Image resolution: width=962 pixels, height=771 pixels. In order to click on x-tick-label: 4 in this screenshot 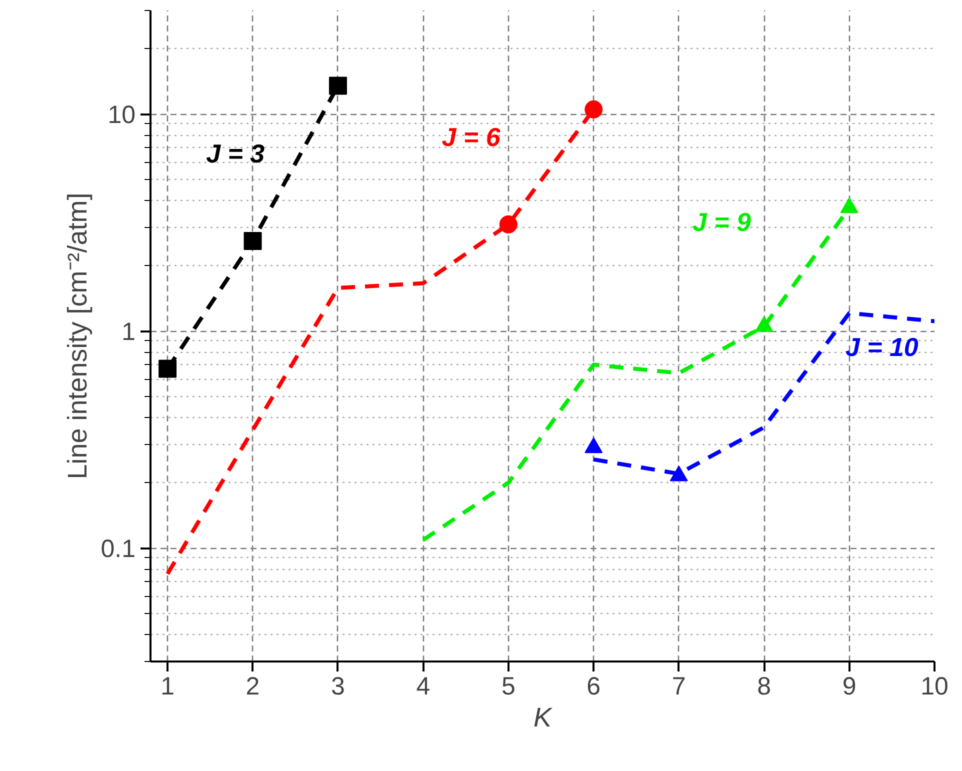, I will do `click(423, 686)`.